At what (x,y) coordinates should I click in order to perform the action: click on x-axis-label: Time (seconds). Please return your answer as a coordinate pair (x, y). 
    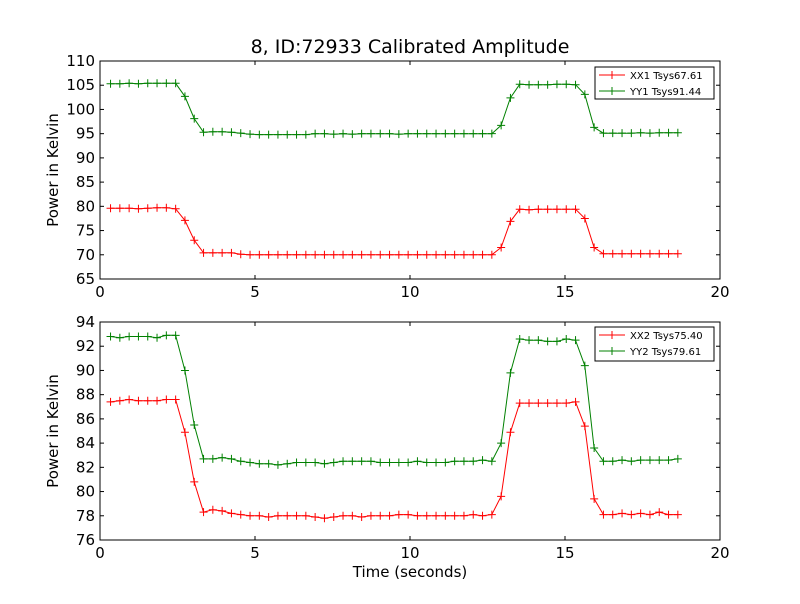
    Looking at the image, I should click on (410, 572).